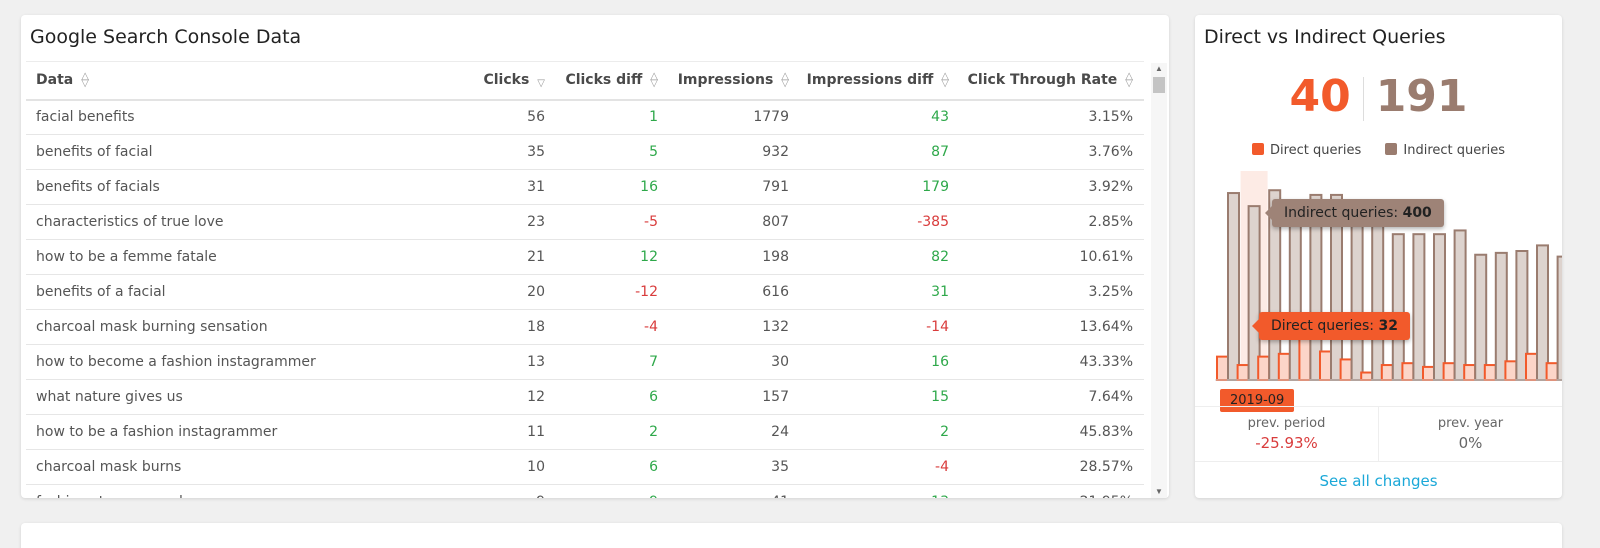 The height and width of the screenshot is (548, 1600). I want to click on cell-clicks: 21, so click(501, 257).